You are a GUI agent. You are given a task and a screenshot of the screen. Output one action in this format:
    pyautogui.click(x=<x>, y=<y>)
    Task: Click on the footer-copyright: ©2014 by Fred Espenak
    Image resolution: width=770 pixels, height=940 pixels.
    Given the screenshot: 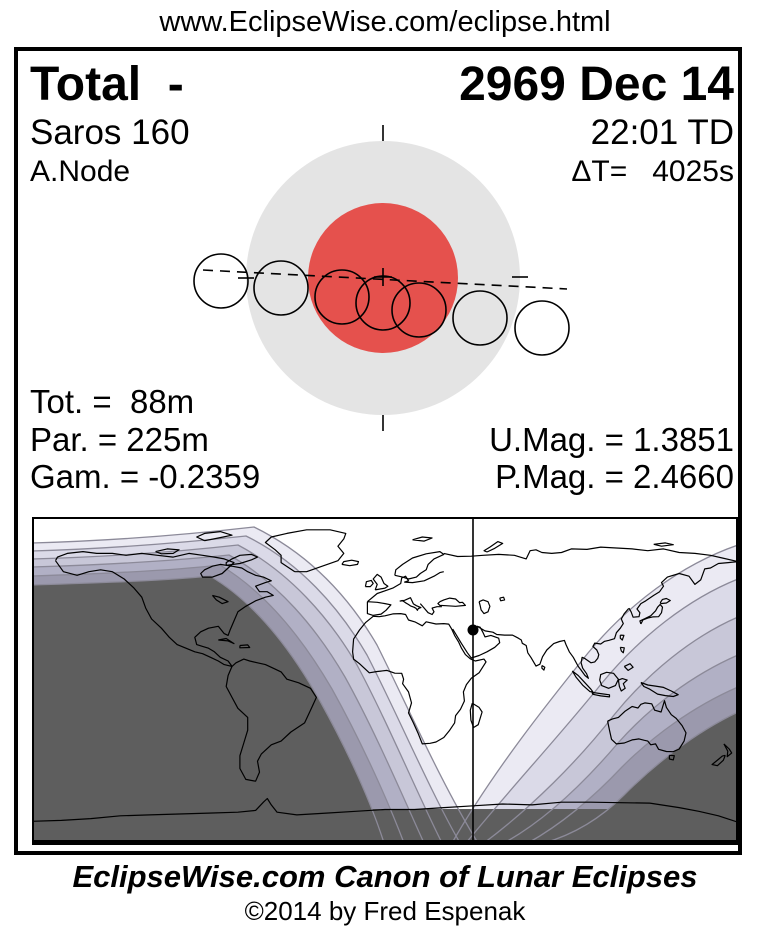 What is the action you would take?
    pyautogui.click(x=385, y=911)
    